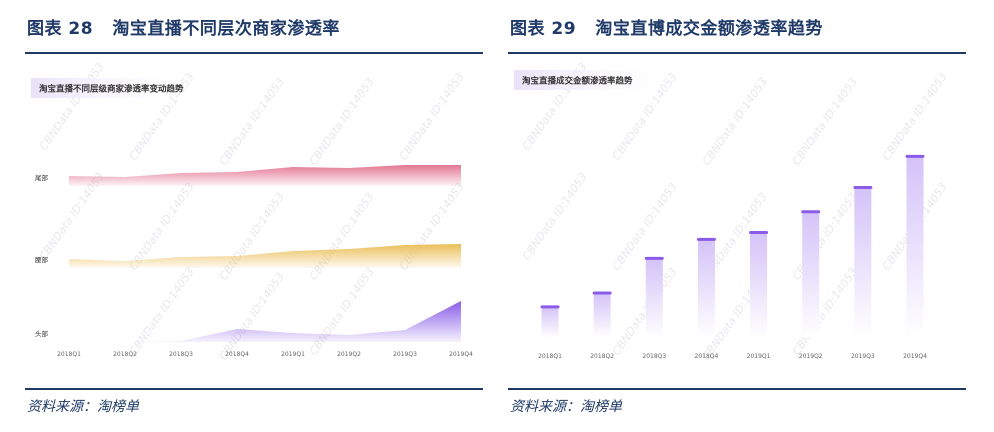  I want to click on series-label-3: 头部, so click(42, 333).